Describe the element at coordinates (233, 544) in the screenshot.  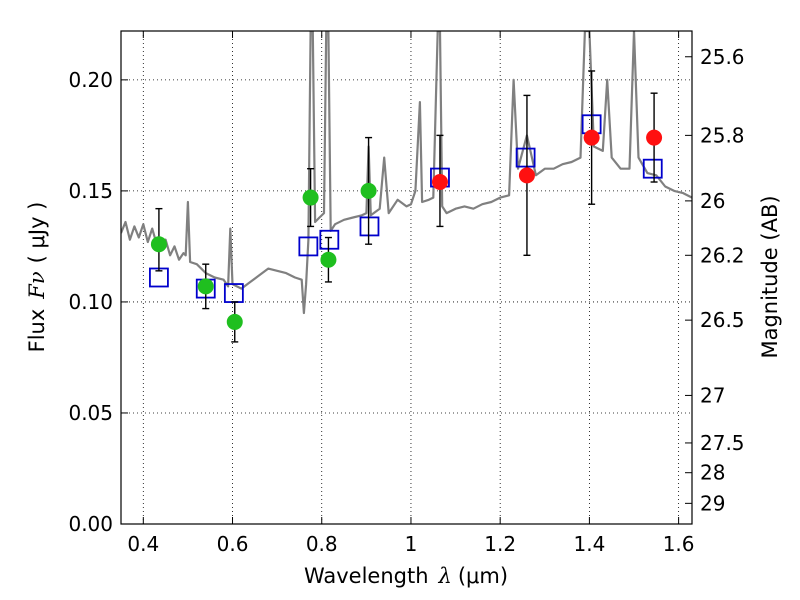
I see `x-tick-label: 0.6` at that location.